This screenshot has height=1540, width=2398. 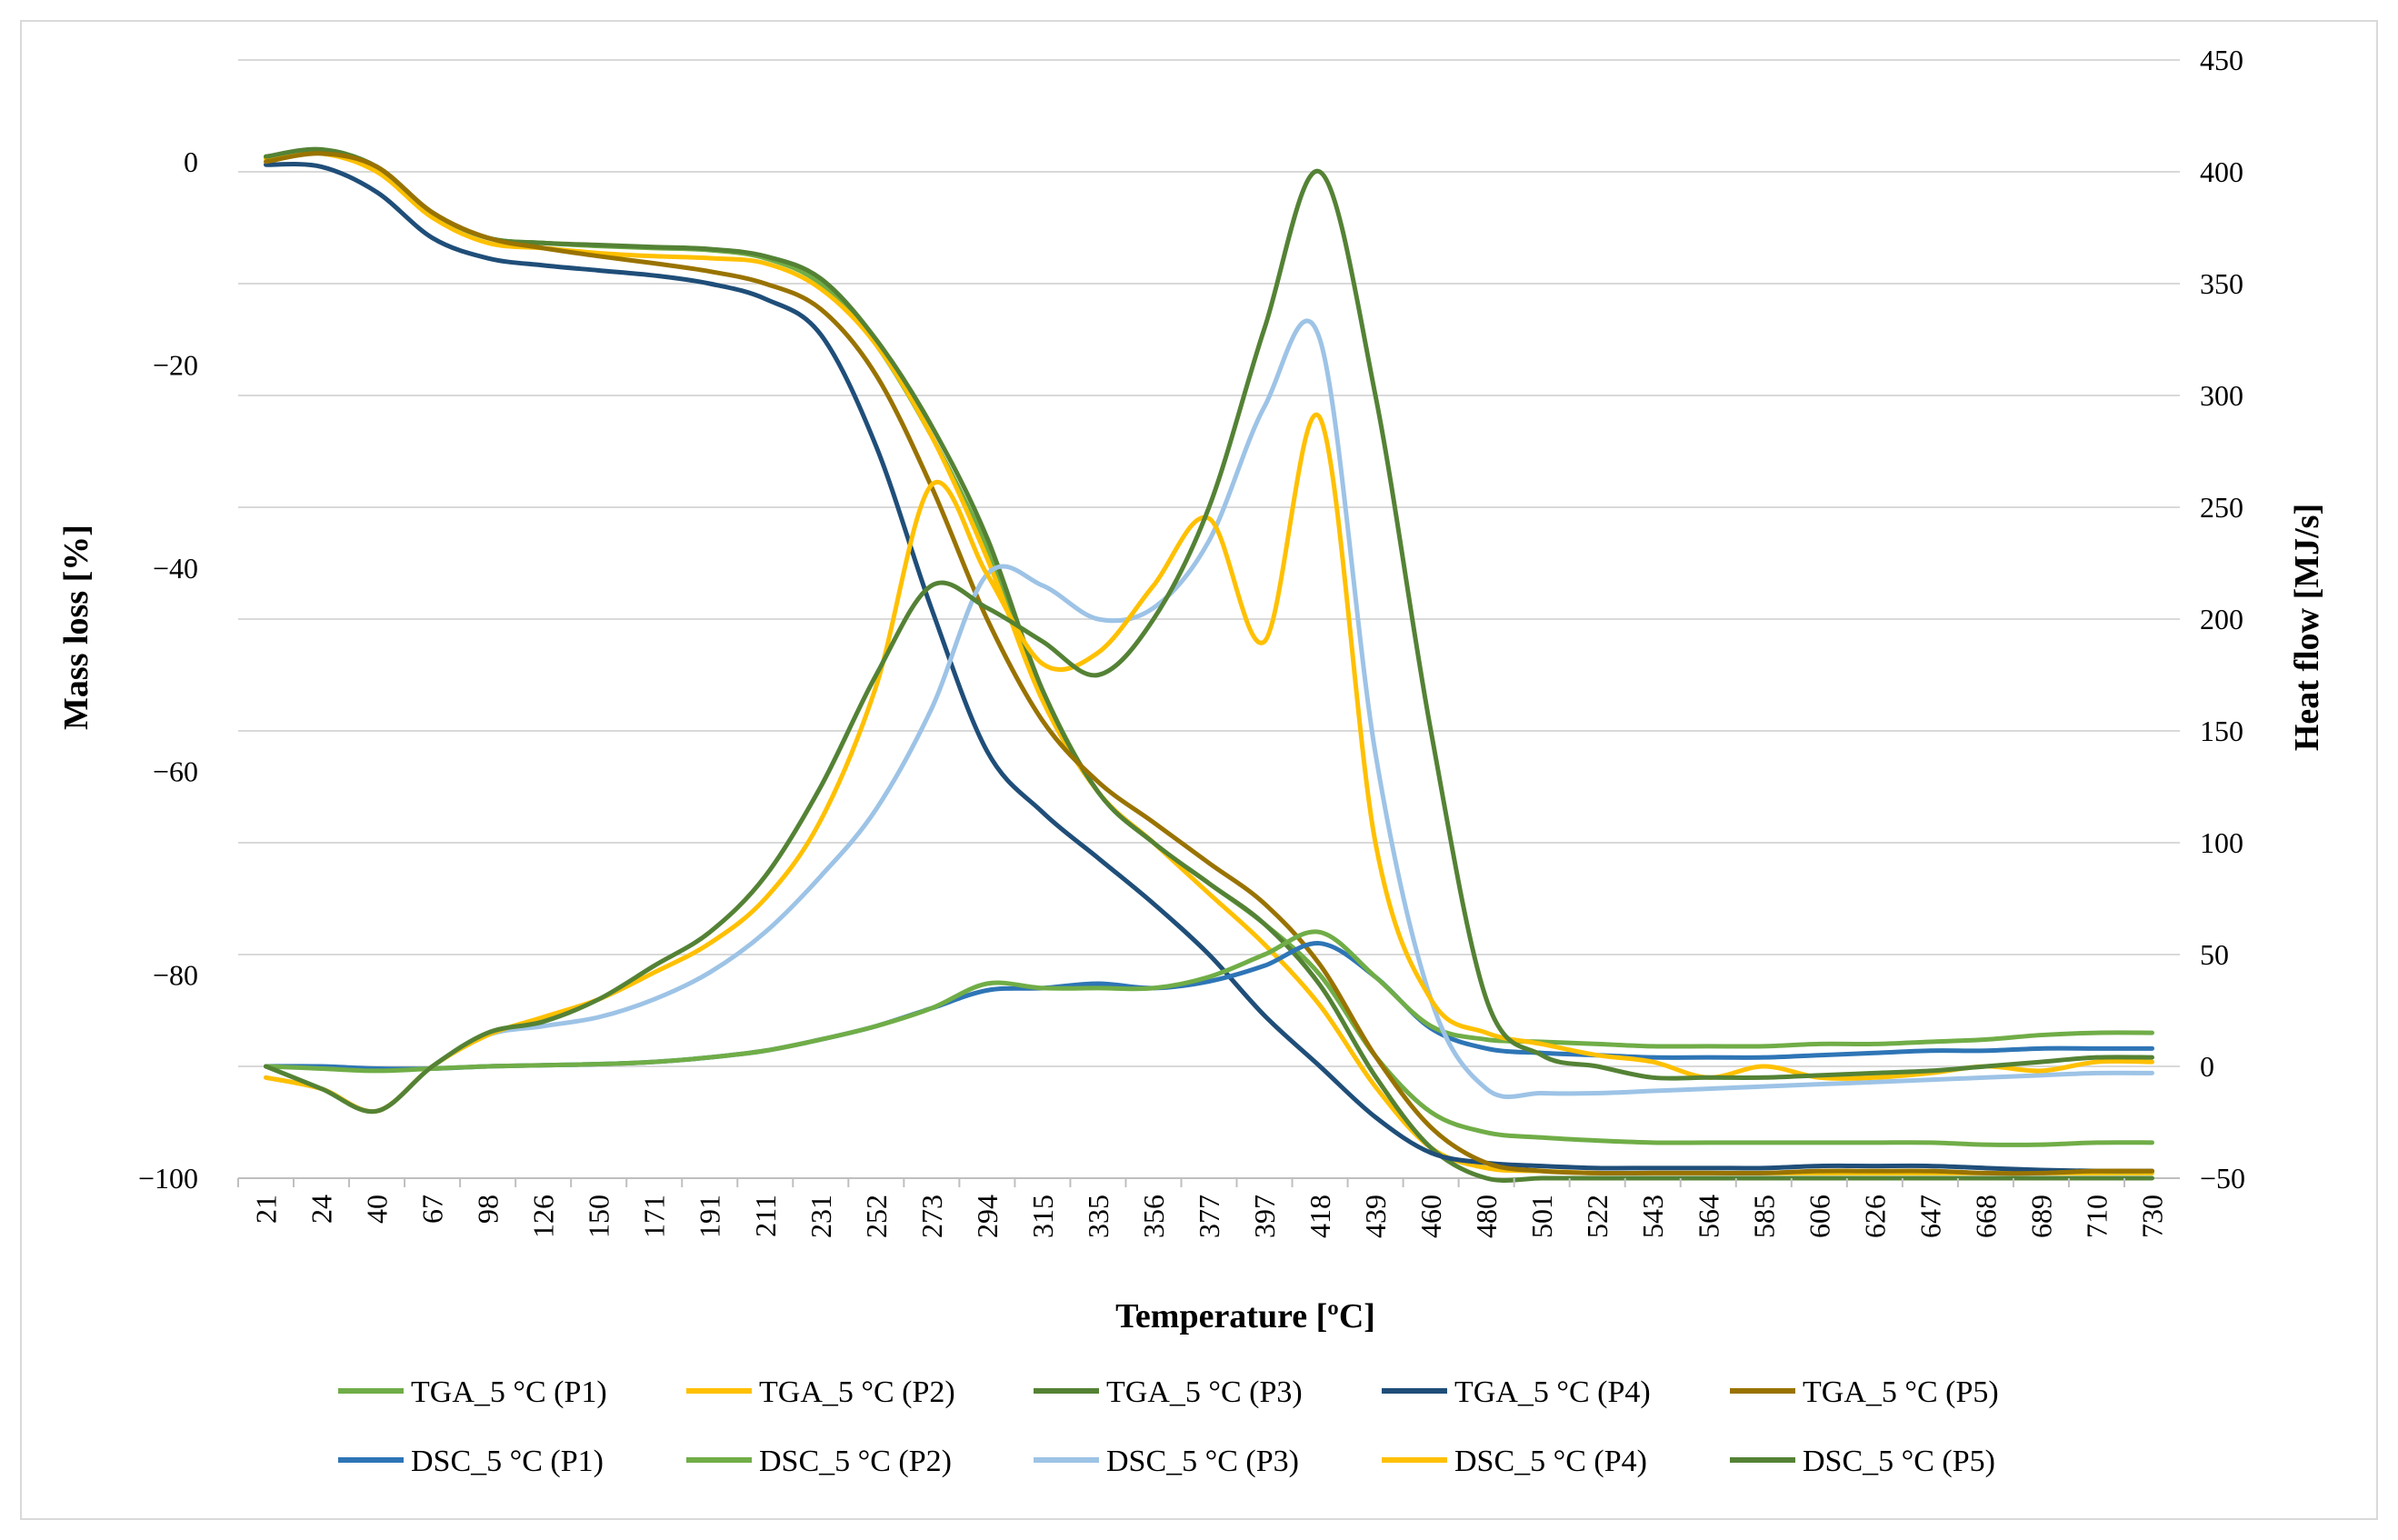 I want to click on x-tick-label: 24, so click(x=322, y=1209).